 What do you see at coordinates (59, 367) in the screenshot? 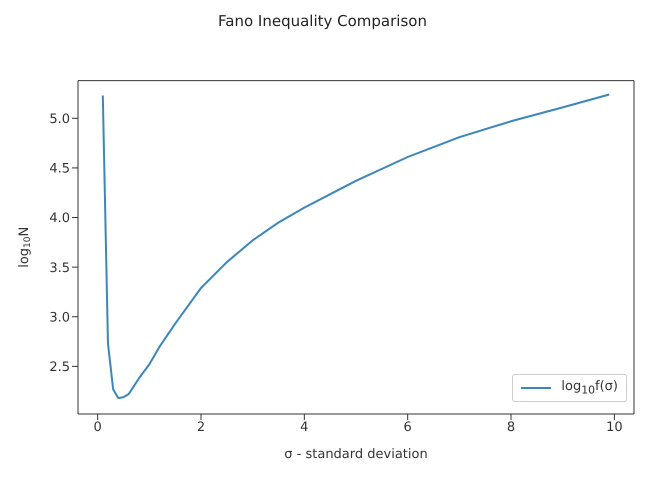
I see `y-tick-label: 2.5` at bounding box center [59, 367].